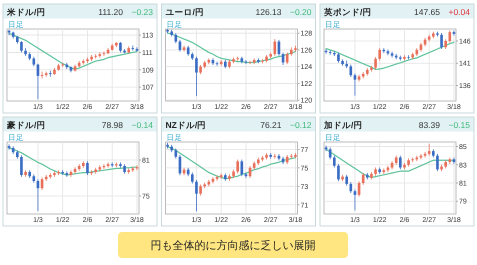 The height and width of the screenshot is (265, 477). Describe the element at coordinates (26, 12) in the screenshot. I see `chart-title: 米ドル/円` at that location.